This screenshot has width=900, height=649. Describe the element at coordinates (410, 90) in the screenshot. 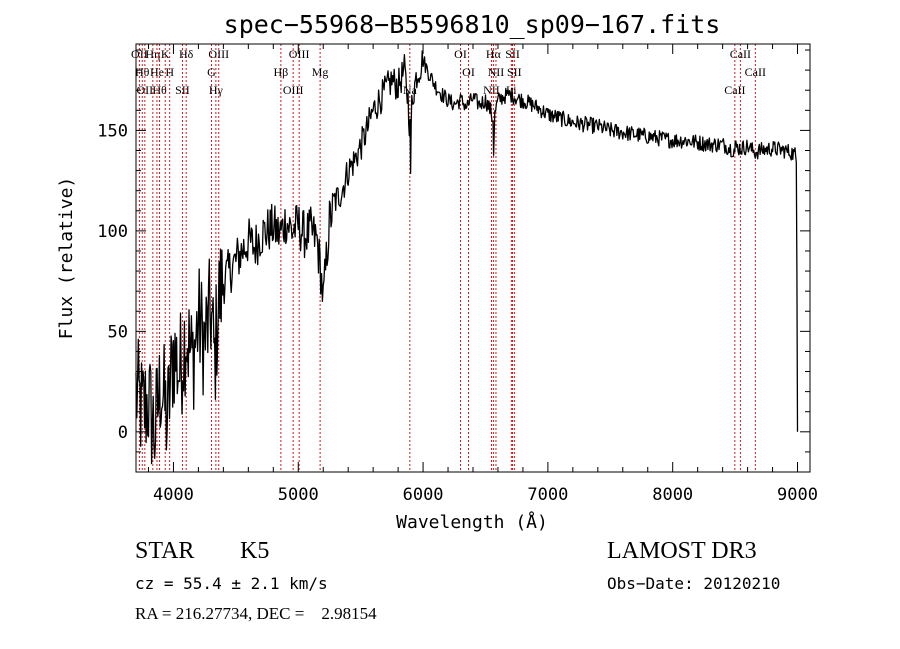

I see `spectral-line-label: Na` at that location.